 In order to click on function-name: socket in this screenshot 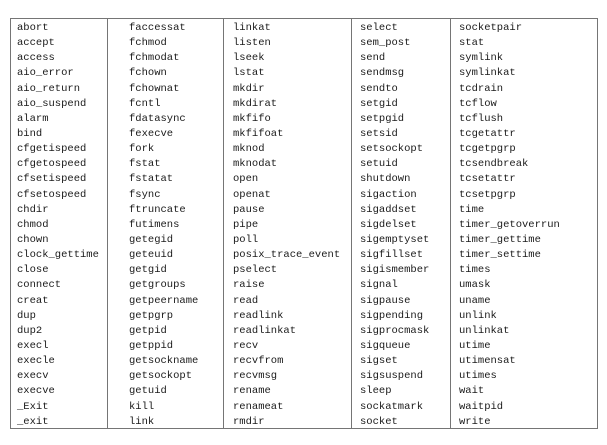, I will do `click(379, 421)`.